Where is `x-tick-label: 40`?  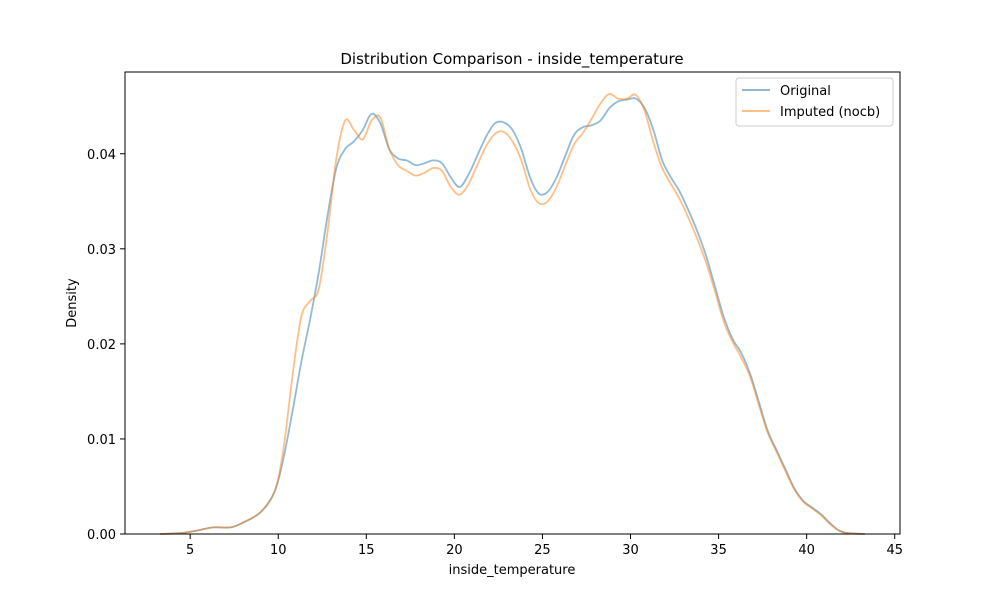 x-tick-label: 40 is located at coordinates (806, 550).